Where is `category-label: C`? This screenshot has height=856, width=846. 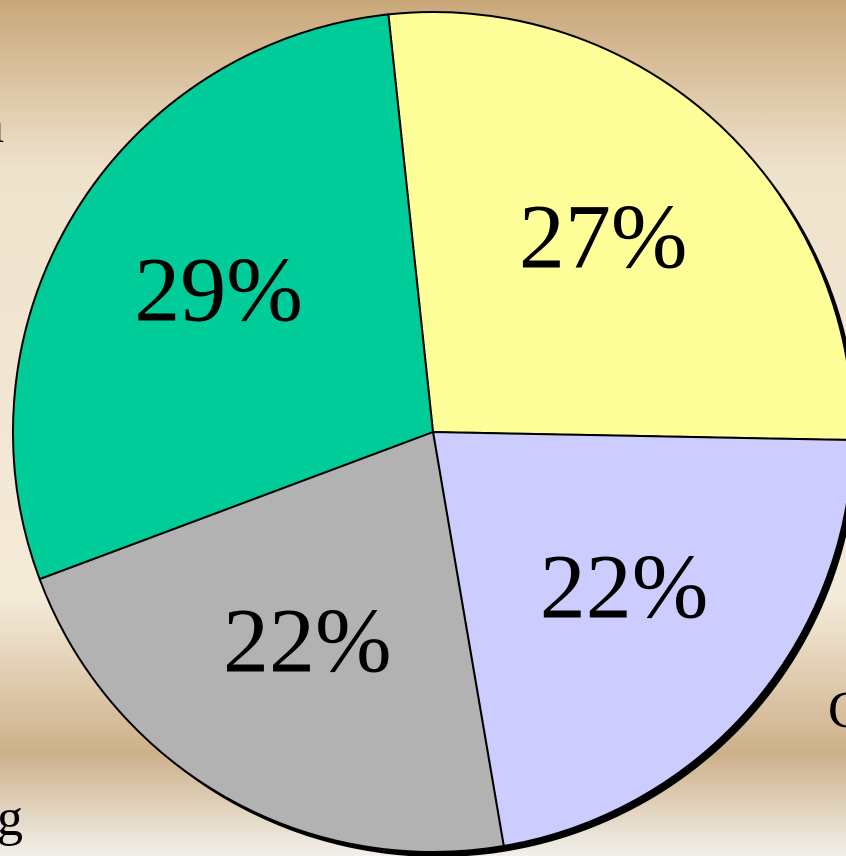 category-label: C is located at coordinates (837, 710).